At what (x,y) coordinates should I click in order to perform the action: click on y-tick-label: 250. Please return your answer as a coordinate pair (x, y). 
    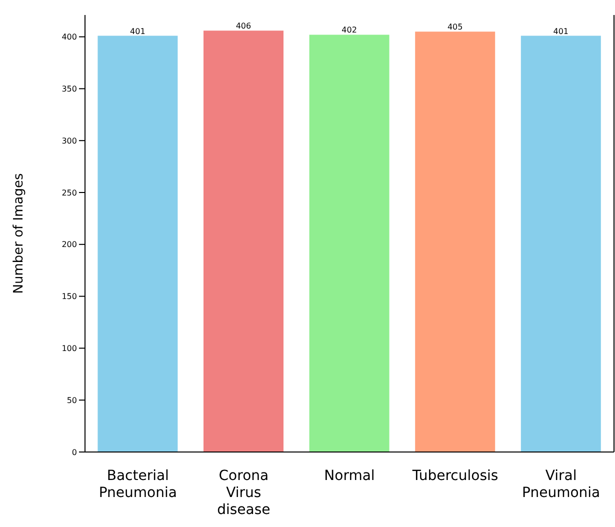
    Looking at the image, I should click on (69, 193).